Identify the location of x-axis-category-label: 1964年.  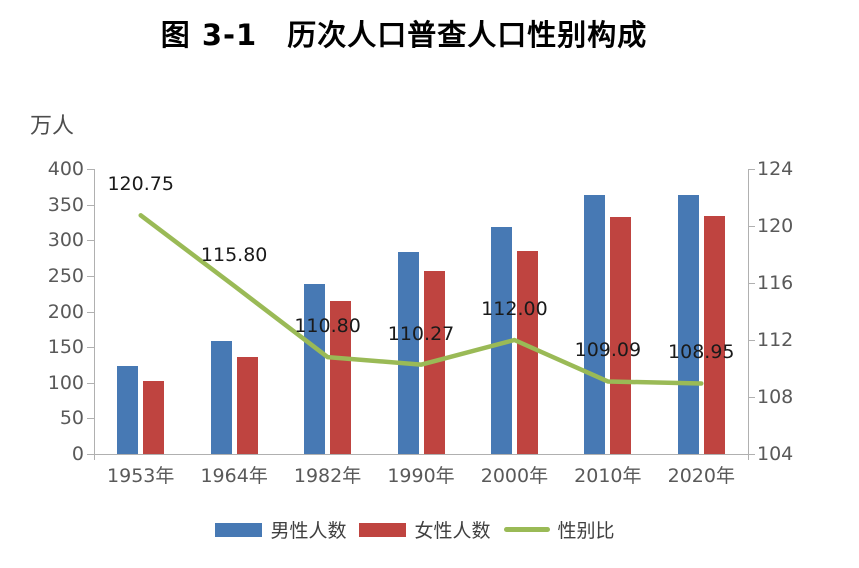
(234, 476).